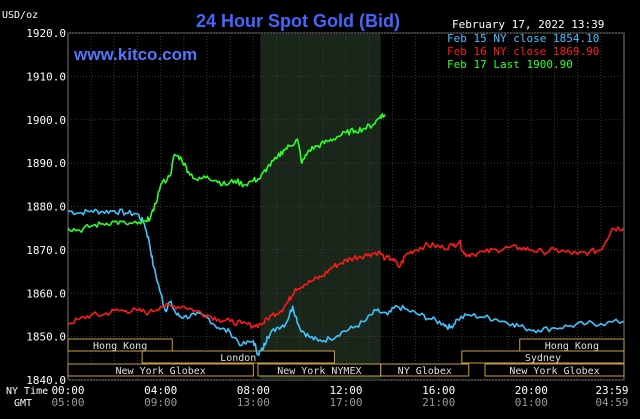 Image resolution: width=640 pixels, height=419 pixels. Describe the element at coordinates (46, 33) in the screenshot. I see `y-tick-label: 1920.0` at that location.